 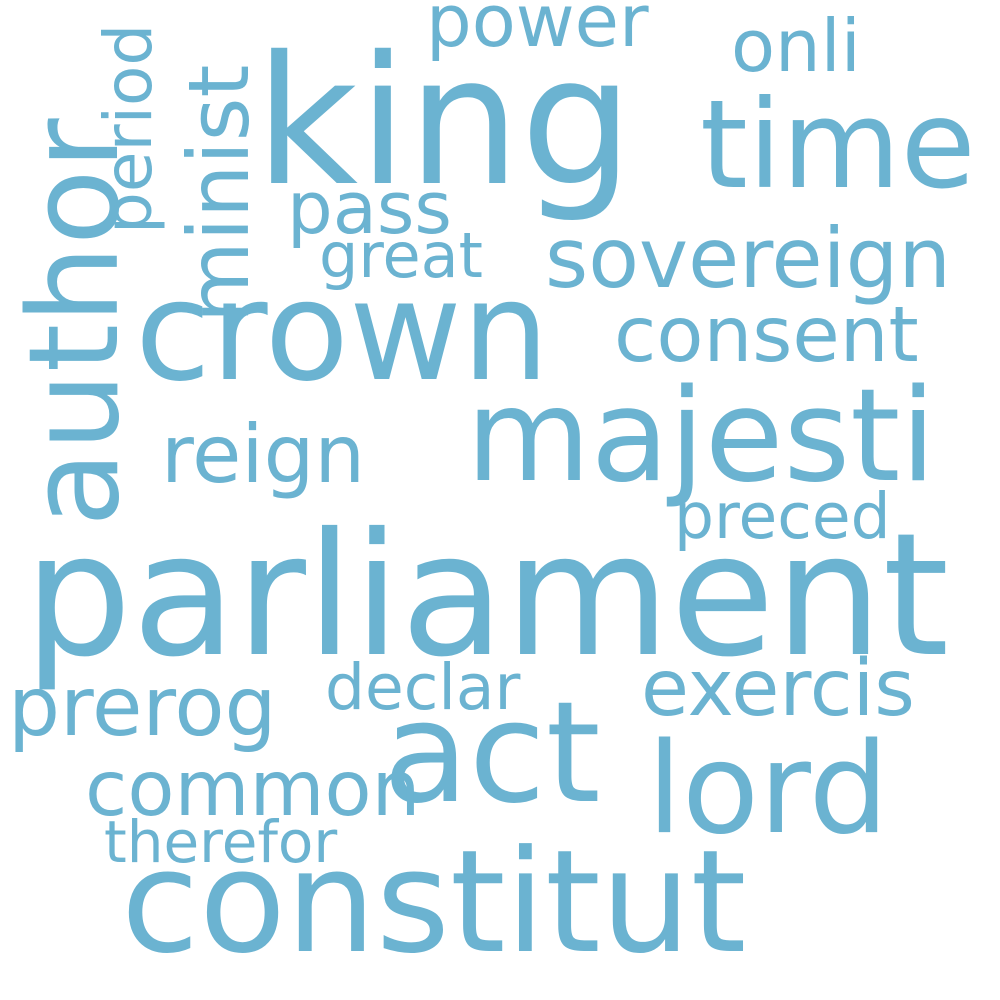 What do you see at coordinates (434, 902) in the screenshot?
I see `word-constitut: constitut` at bounding box center [434, 902].